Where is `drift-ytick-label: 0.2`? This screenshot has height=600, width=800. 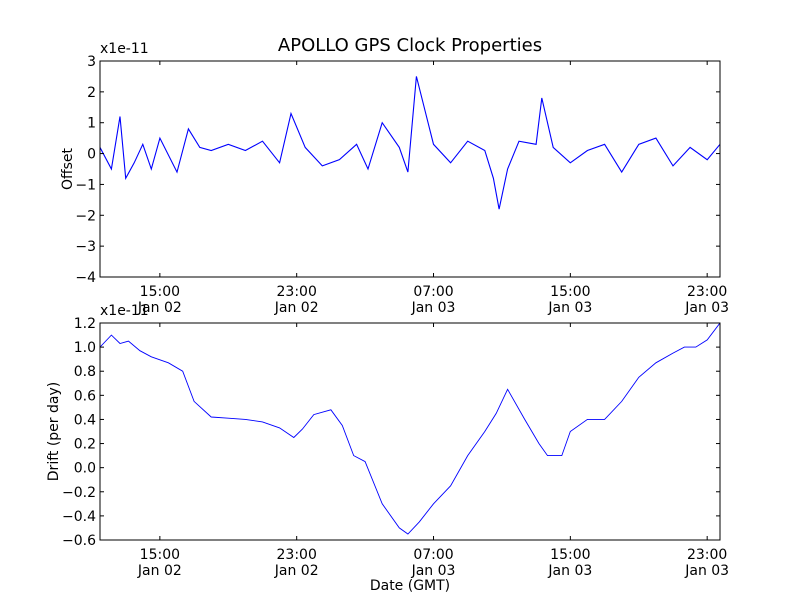
drift-ytick-label: 0.2 is located at coordinates (85, 445).